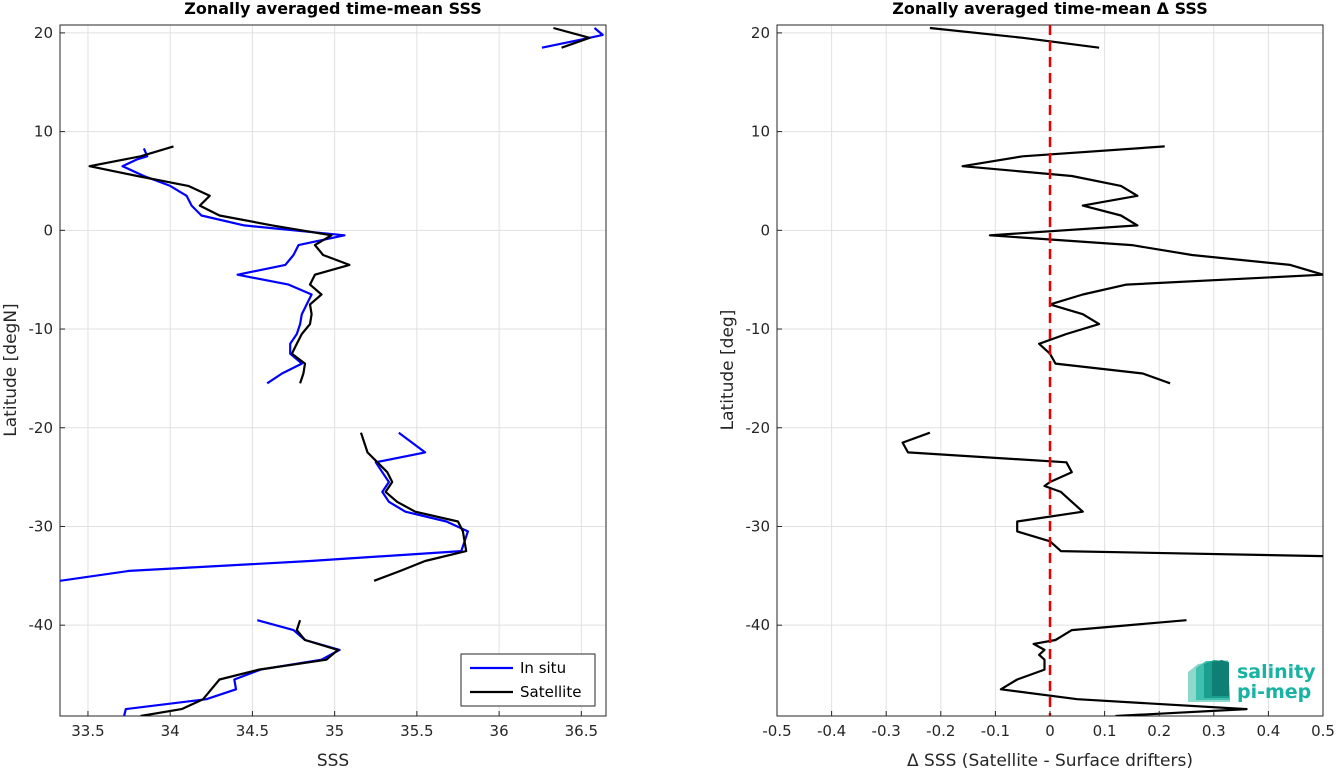 The height and width of the screenshot is (769, 1336). What do you see at coordinates (995, 731) in the screenshot?
I see `delta-sss-x-tick-label: -0.1` at bounding box center [995, 731].